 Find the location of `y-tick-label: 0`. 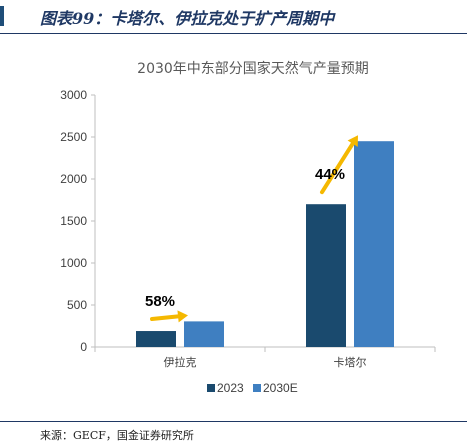

y-tick-label: 0 is located at coordinates (83, 347).